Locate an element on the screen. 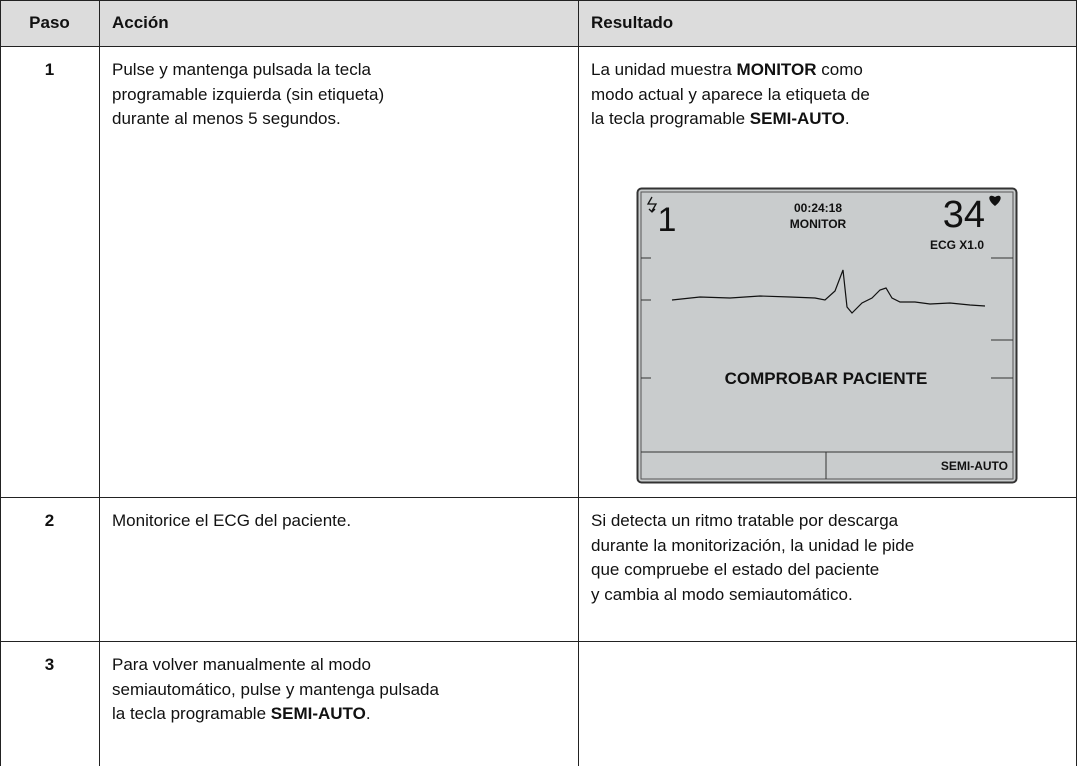 The width and height of the screenshot is (1077, 766). text-line: durante al menos 5 segundos. is located at coordinates (226, 119).